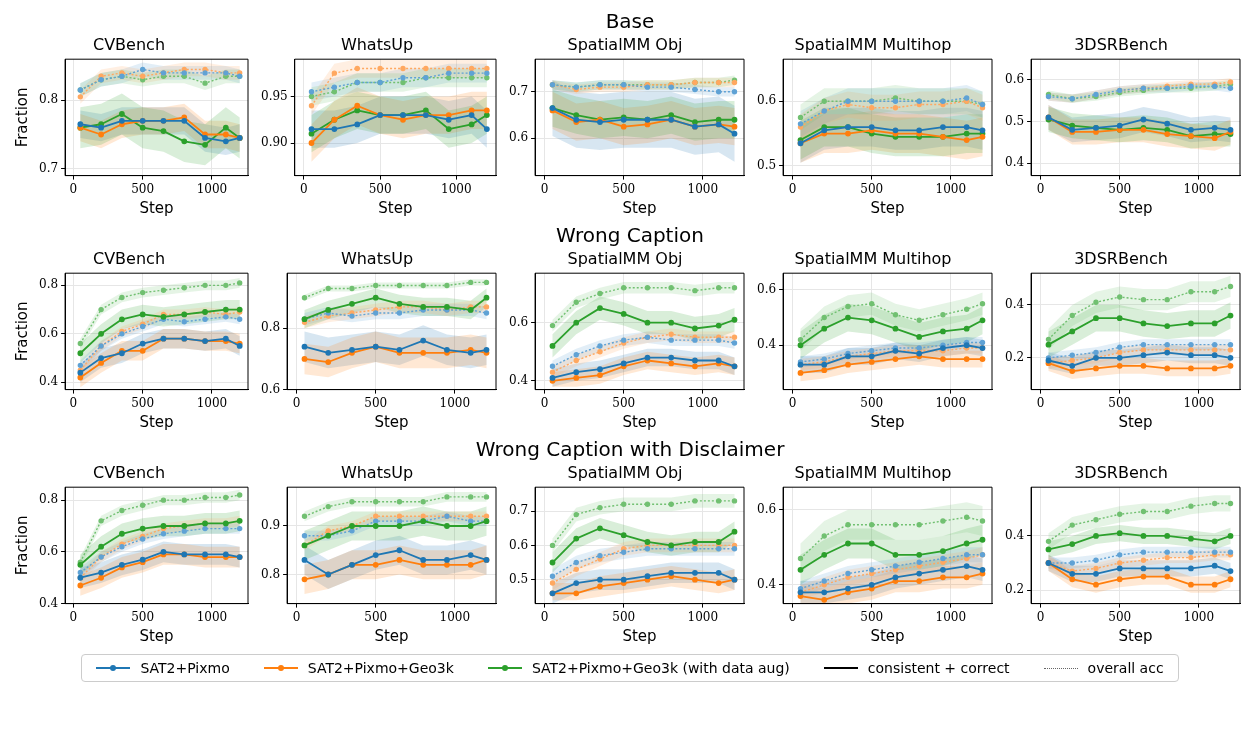  What do you see at coordinates (270, 525) in the screenshot?
I see `y-tick-label: 0.9` at bounding box center [270, 525].